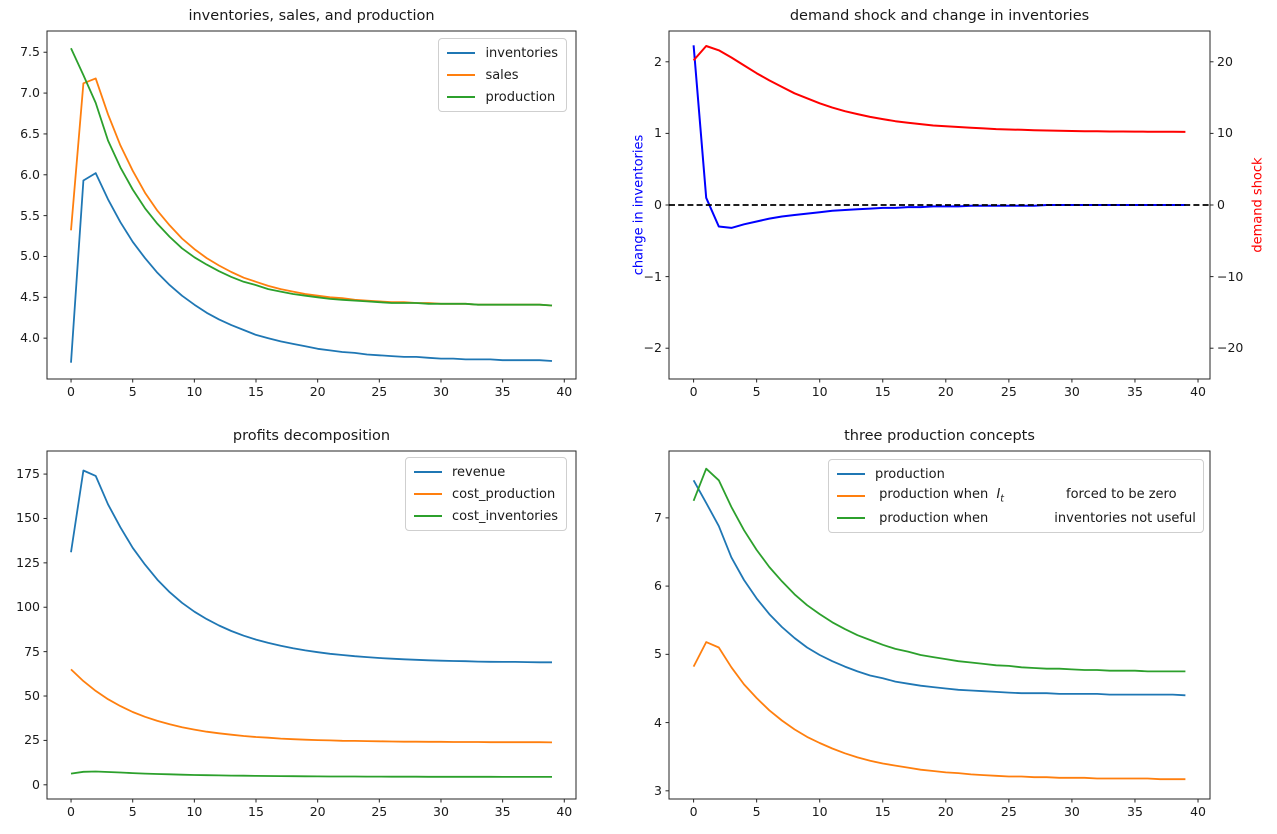 This screenshot has height=834, width=1277. I want to click on series-sales-line, so click(311, 192).